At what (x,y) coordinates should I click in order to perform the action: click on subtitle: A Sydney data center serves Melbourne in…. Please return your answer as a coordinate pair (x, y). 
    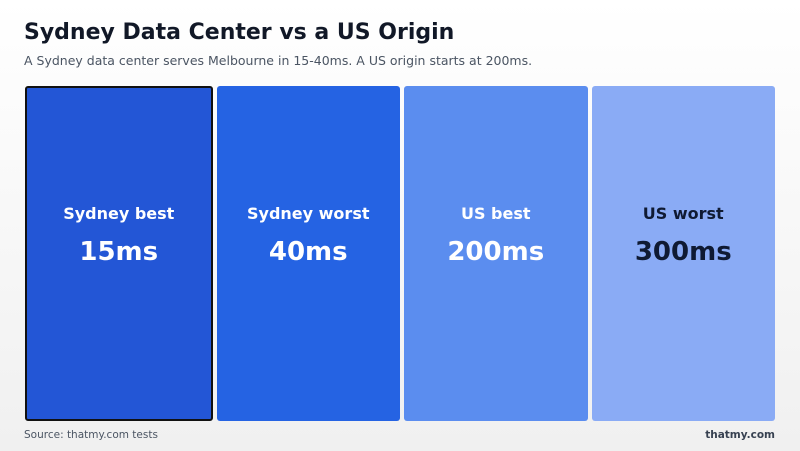
    Looking at the image, I should click on (278, 60).